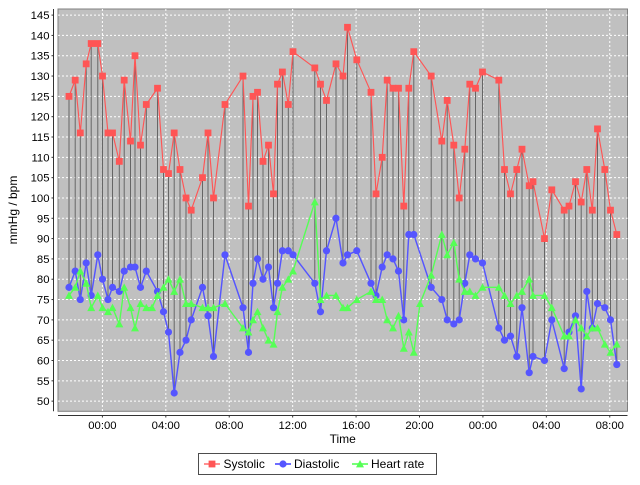  Describe the element at coordinates (43, 341) in the screenshot. I see `svg-text: 65` at that location.